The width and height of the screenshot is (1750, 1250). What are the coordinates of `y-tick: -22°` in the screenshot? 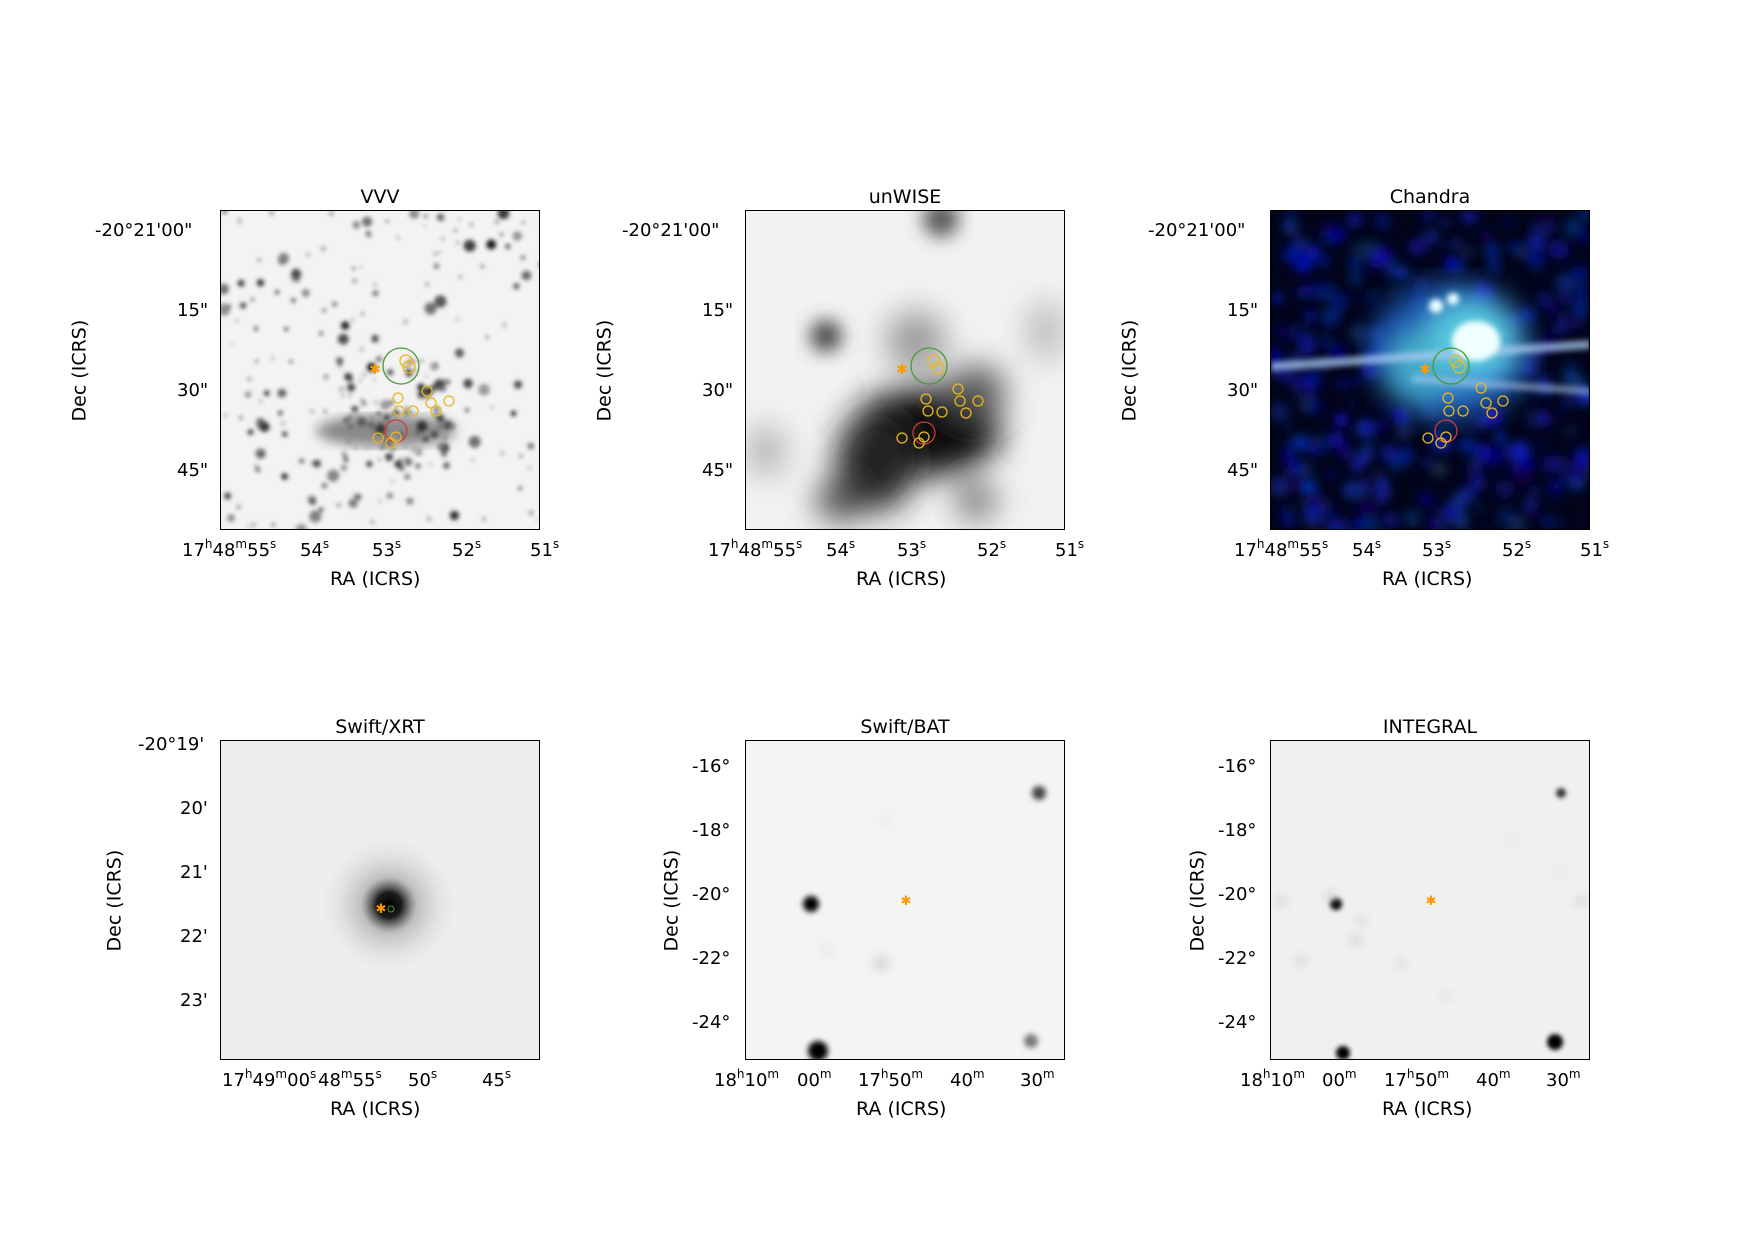 It's located at (1237, 958).